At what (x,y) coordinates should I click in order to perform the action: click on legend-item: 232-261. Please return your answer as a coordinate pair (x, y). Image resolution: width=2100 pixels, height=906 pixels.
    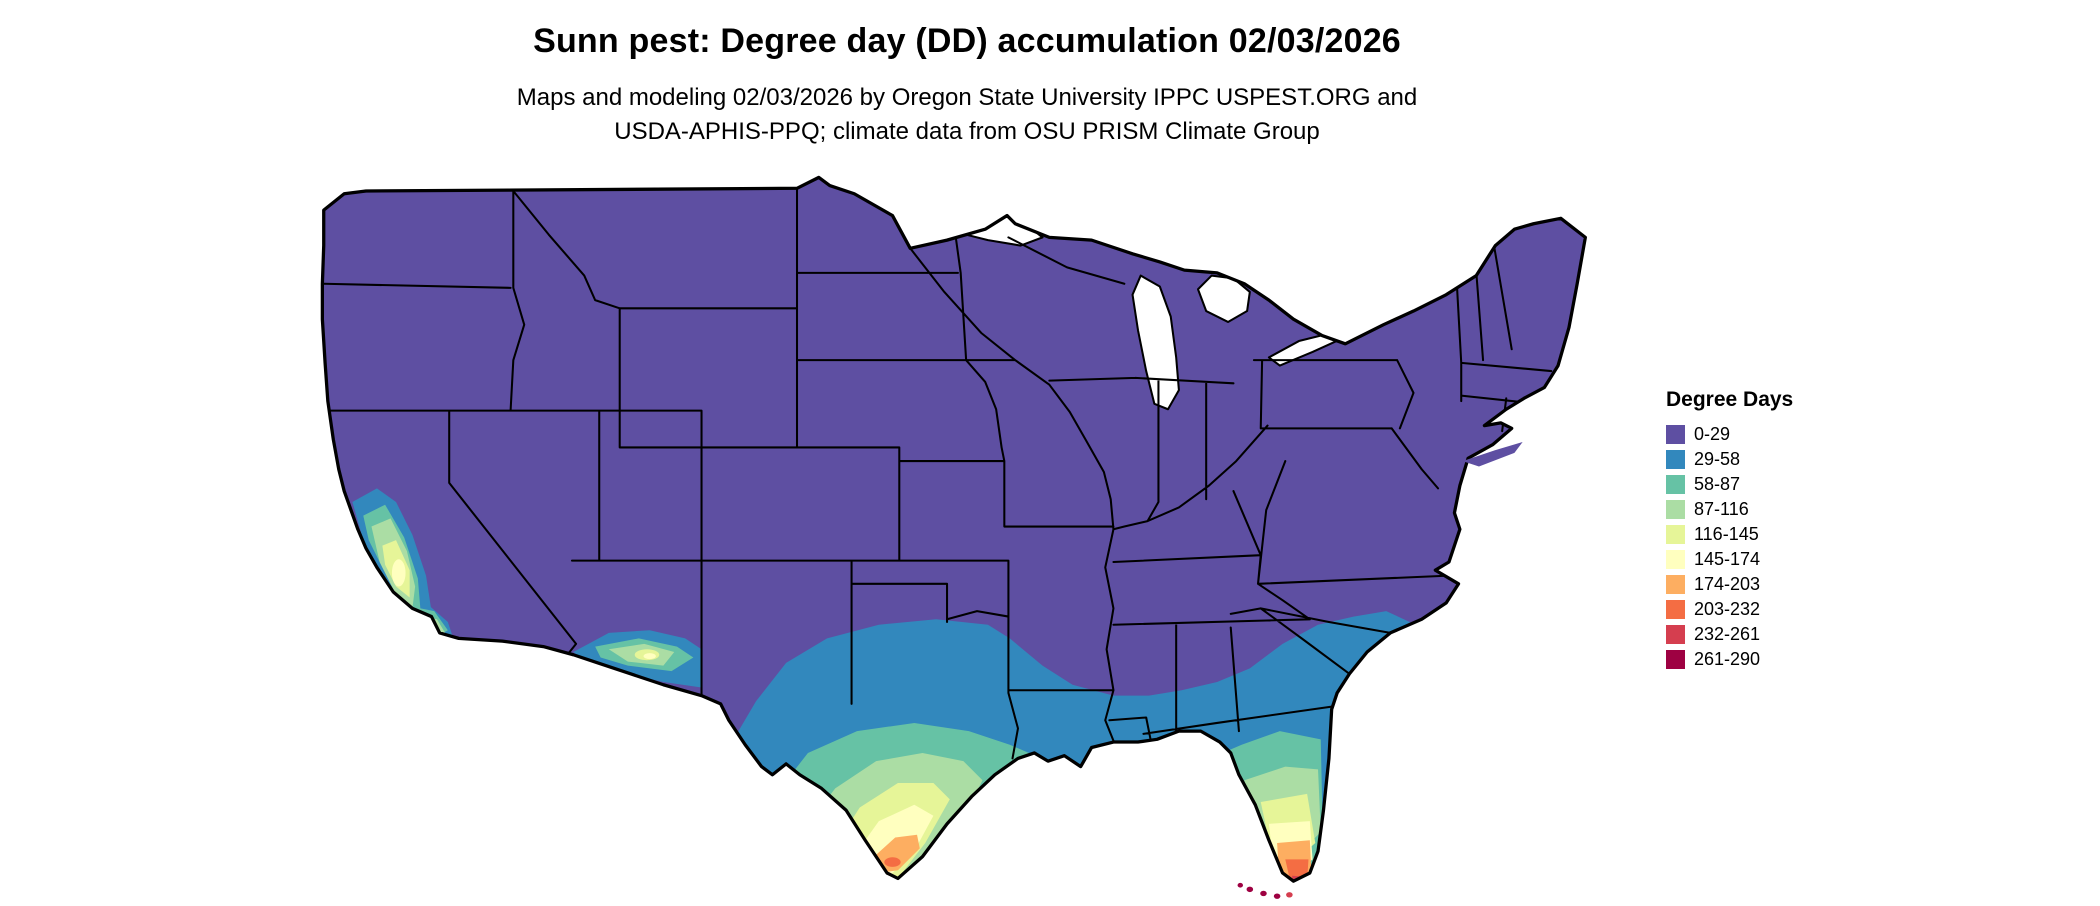
    Looking at the image, I should click on (1729, 634).